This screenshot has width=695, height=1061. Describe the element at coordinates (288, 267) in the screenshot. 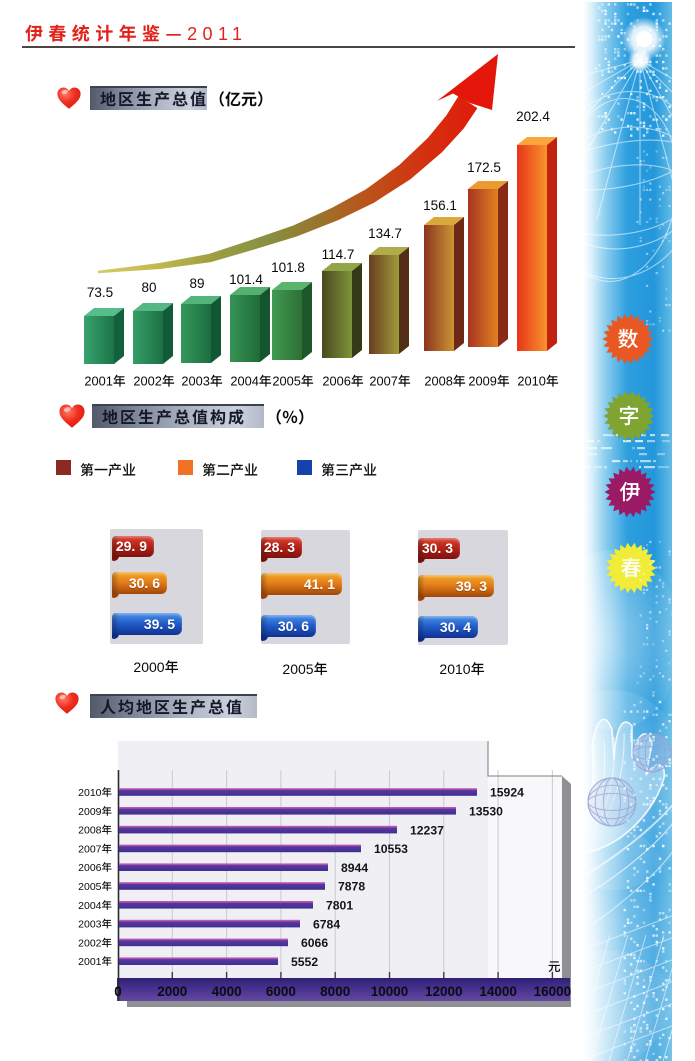

I see `svg-text: 101.8` at that location.